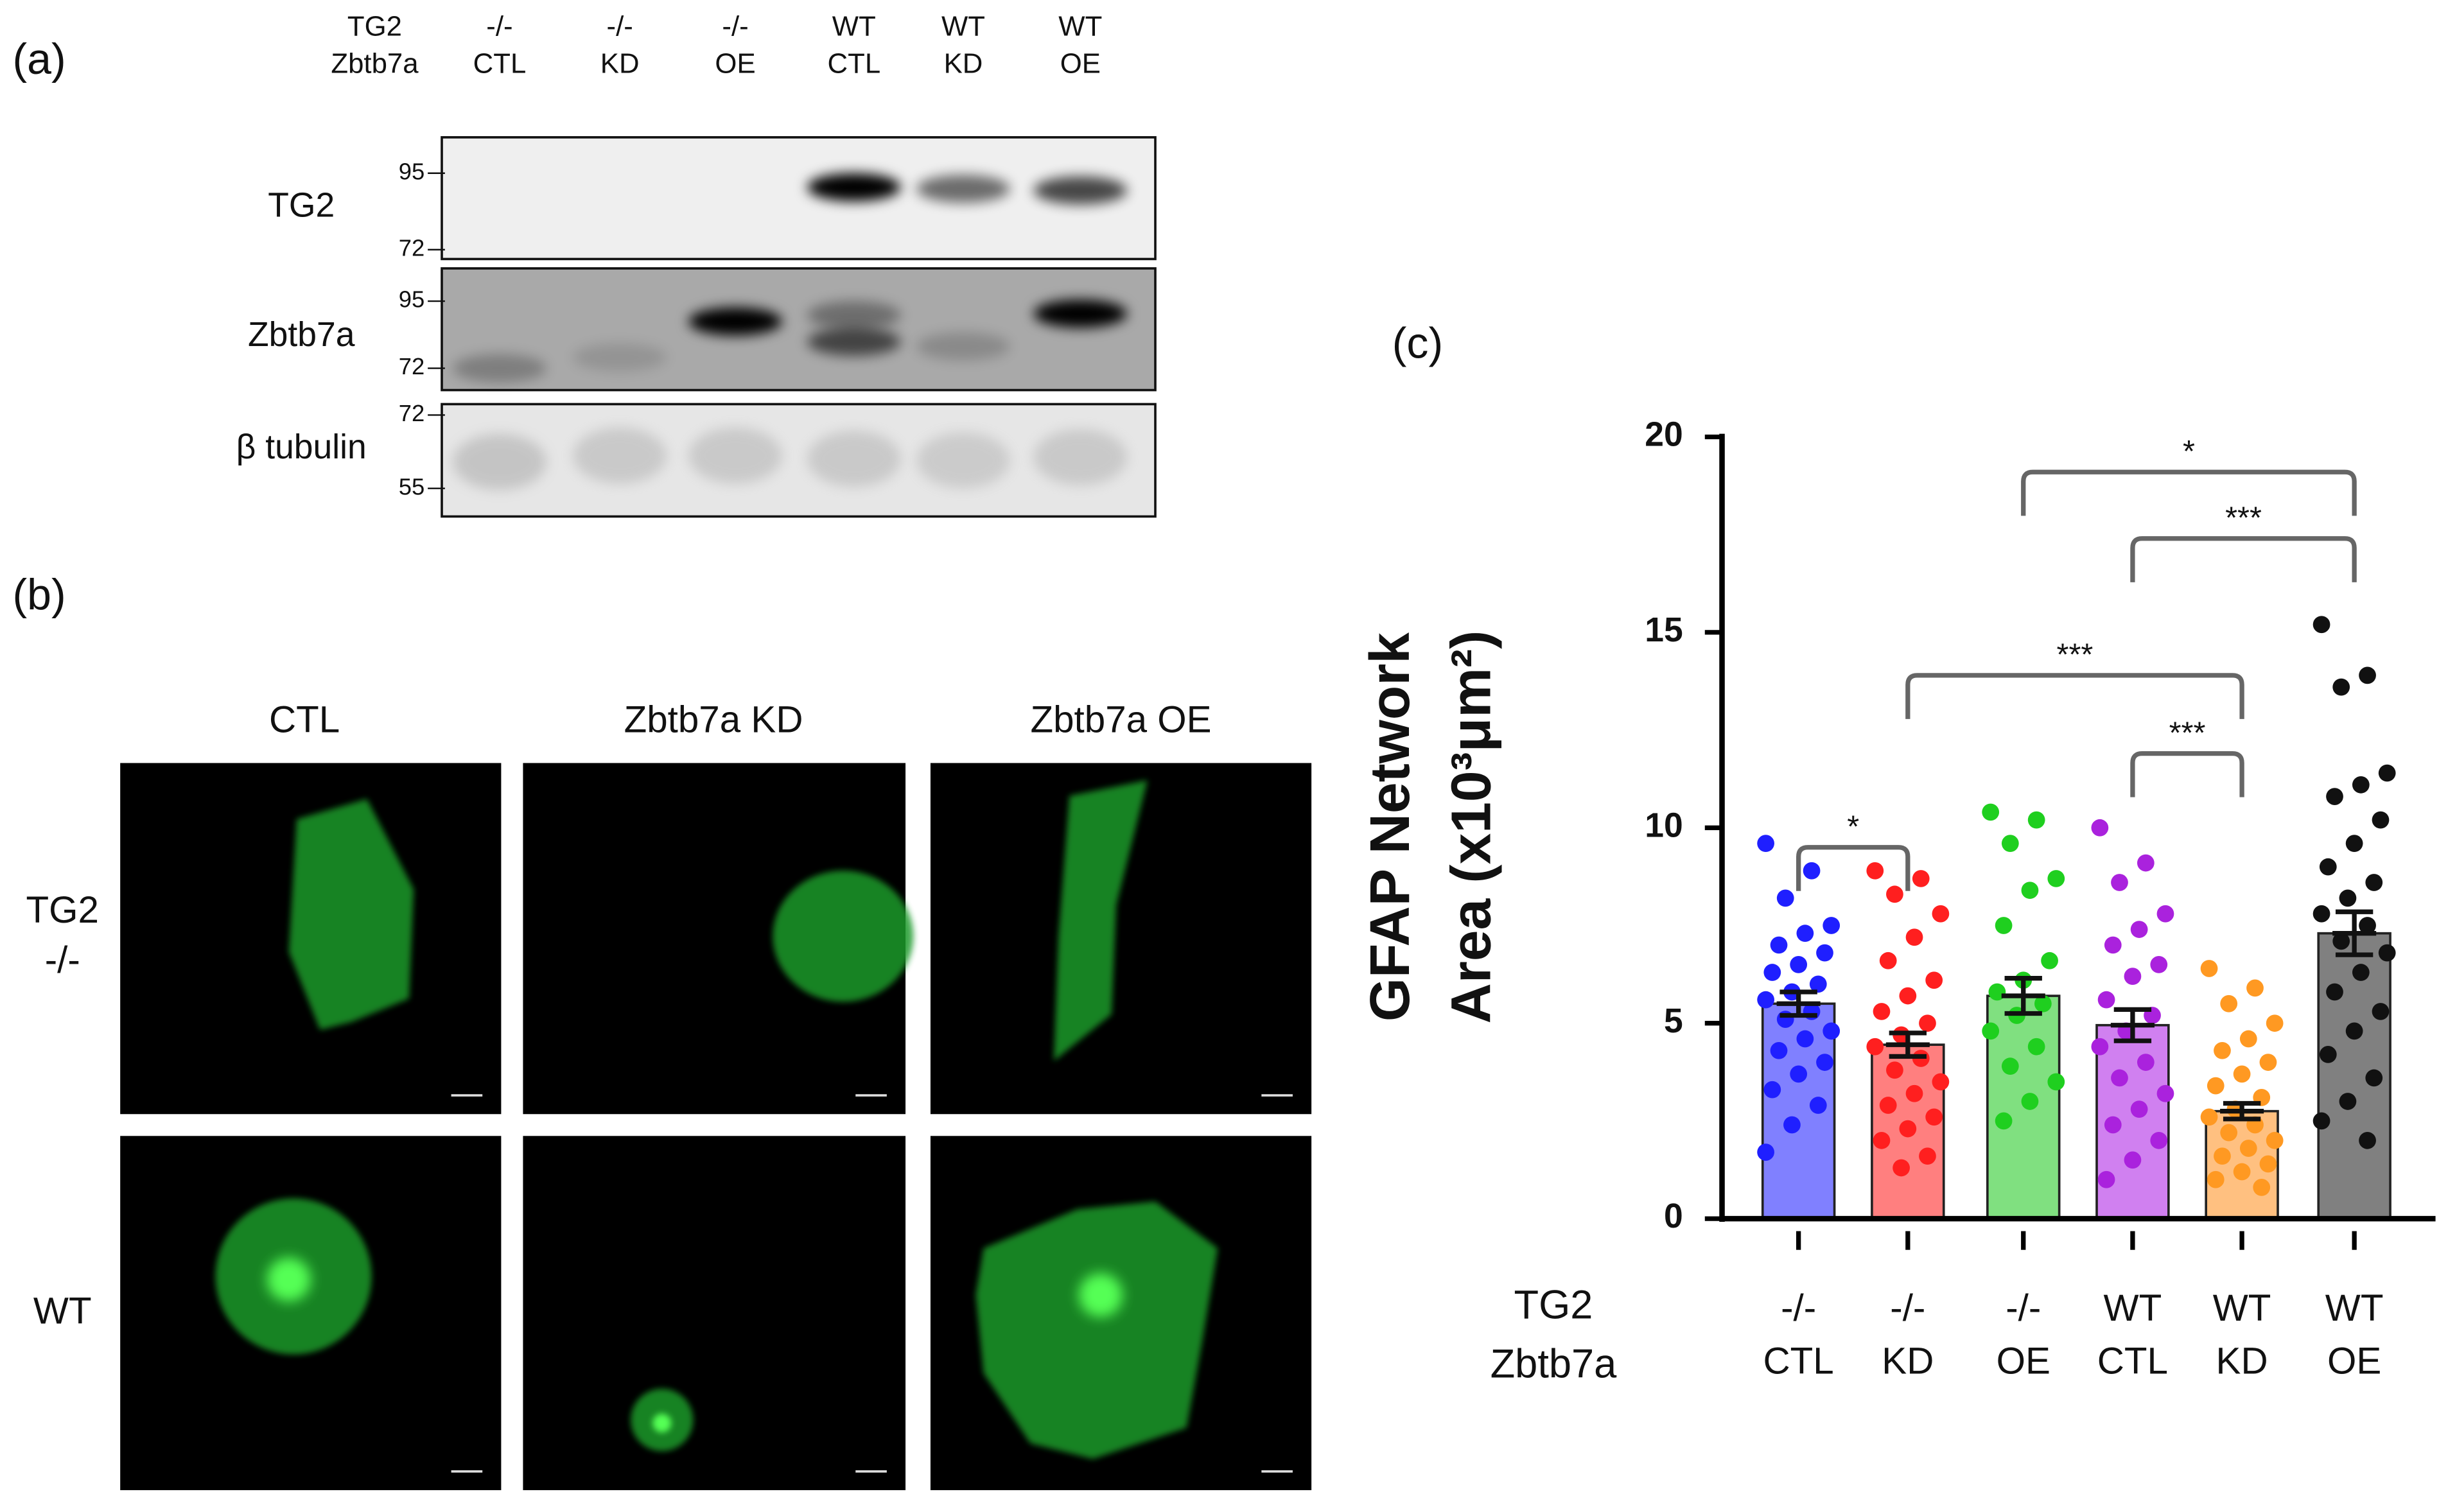 The height and width of the screenshot is (1512, 2448). I want to click on significance-label: ***, so click(2243, 517).